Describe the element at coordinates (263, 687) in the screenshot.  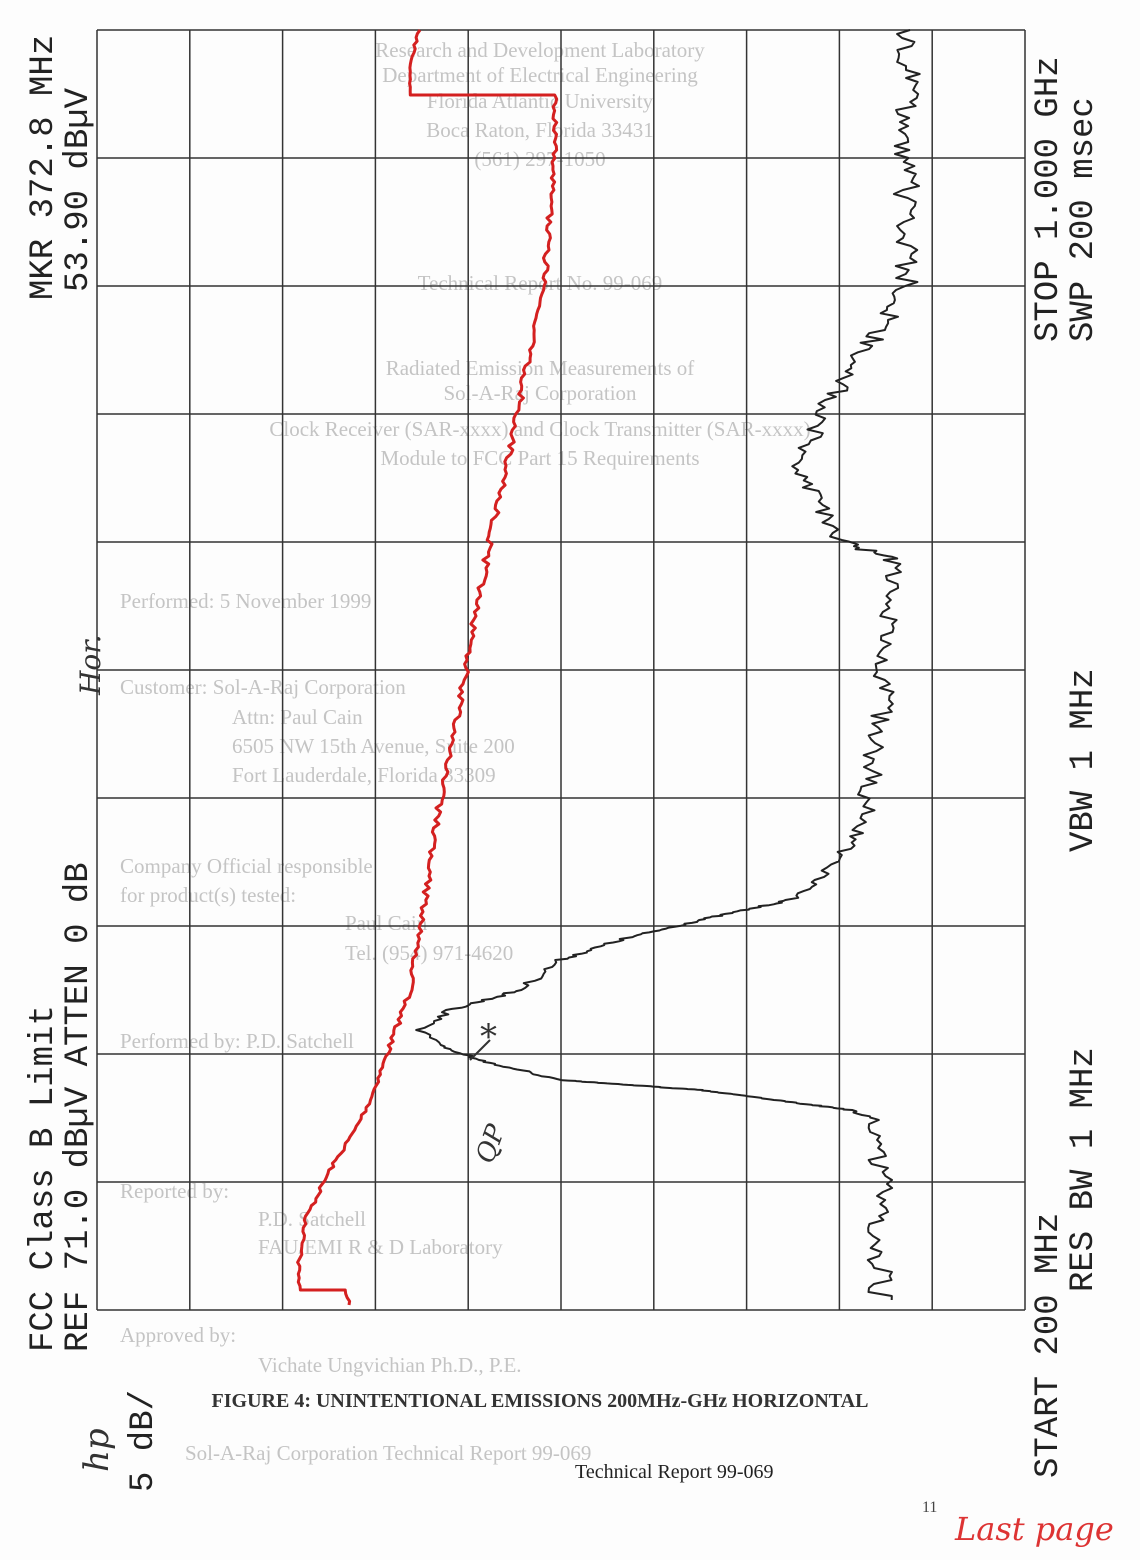
I see `bleed-line: Customer: Sol-A-Raj Corporation` at that location.